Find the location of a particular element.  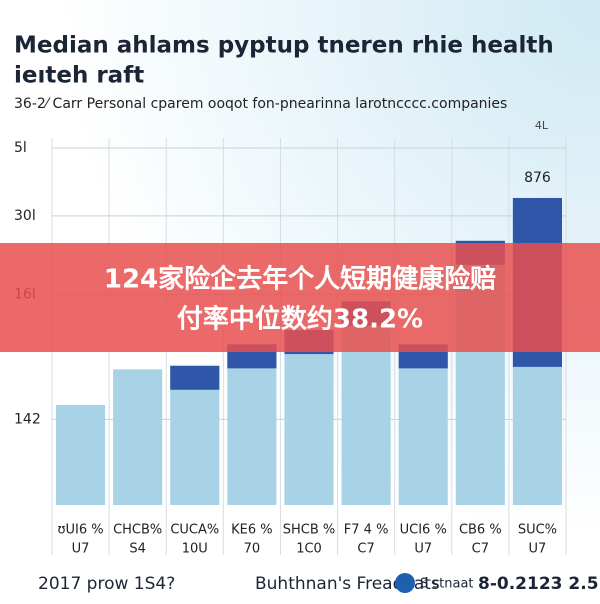

x-tick-label: 70 is located at coordinates (252, 549).